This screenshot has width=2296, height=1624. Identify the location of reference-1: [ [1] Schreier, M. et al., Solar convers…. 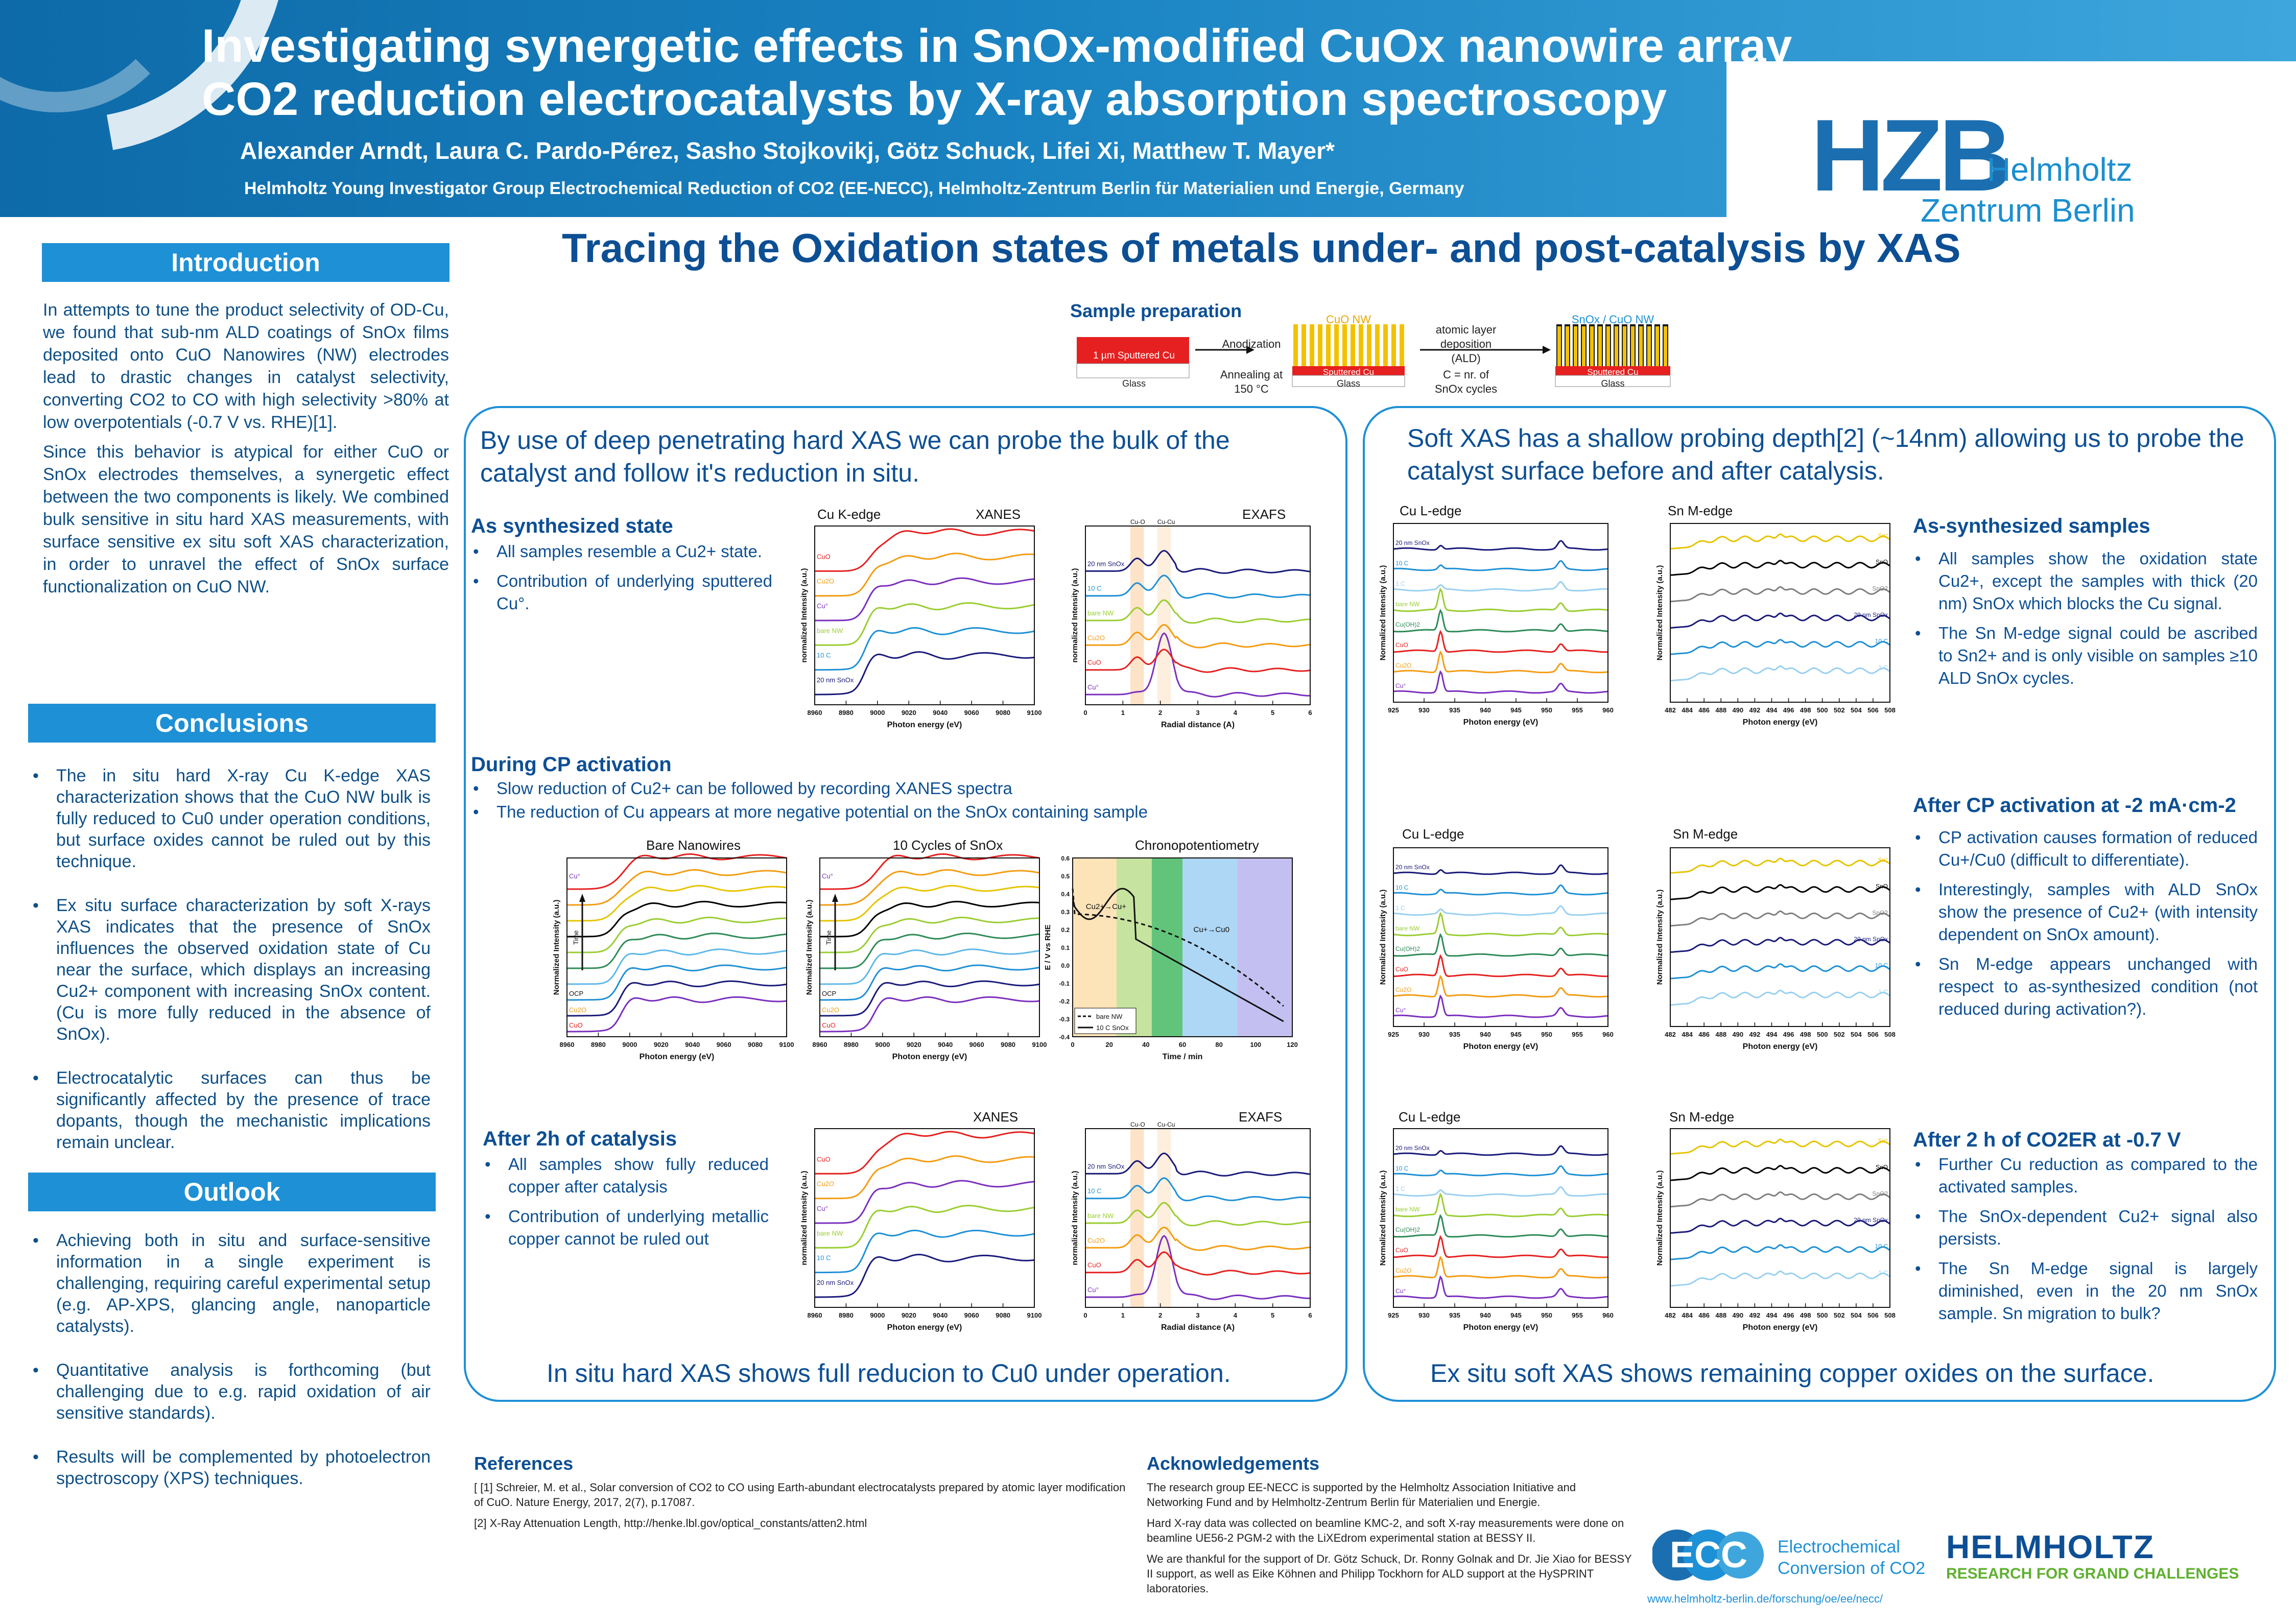
(800, 1495).